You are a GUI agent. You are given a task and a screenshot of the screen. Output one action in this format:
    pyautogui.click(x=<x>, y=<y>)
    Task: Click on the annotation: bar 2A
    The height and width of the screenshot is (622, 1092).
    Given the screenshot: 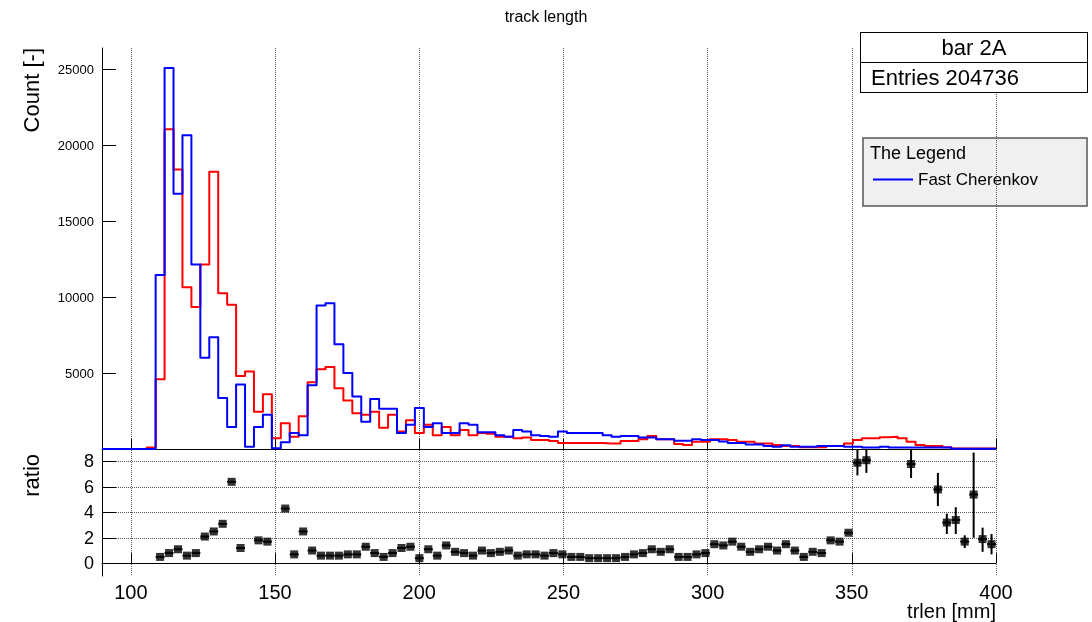 What is the action you would take?
    pyautogui.click(x=974, y=48)
    